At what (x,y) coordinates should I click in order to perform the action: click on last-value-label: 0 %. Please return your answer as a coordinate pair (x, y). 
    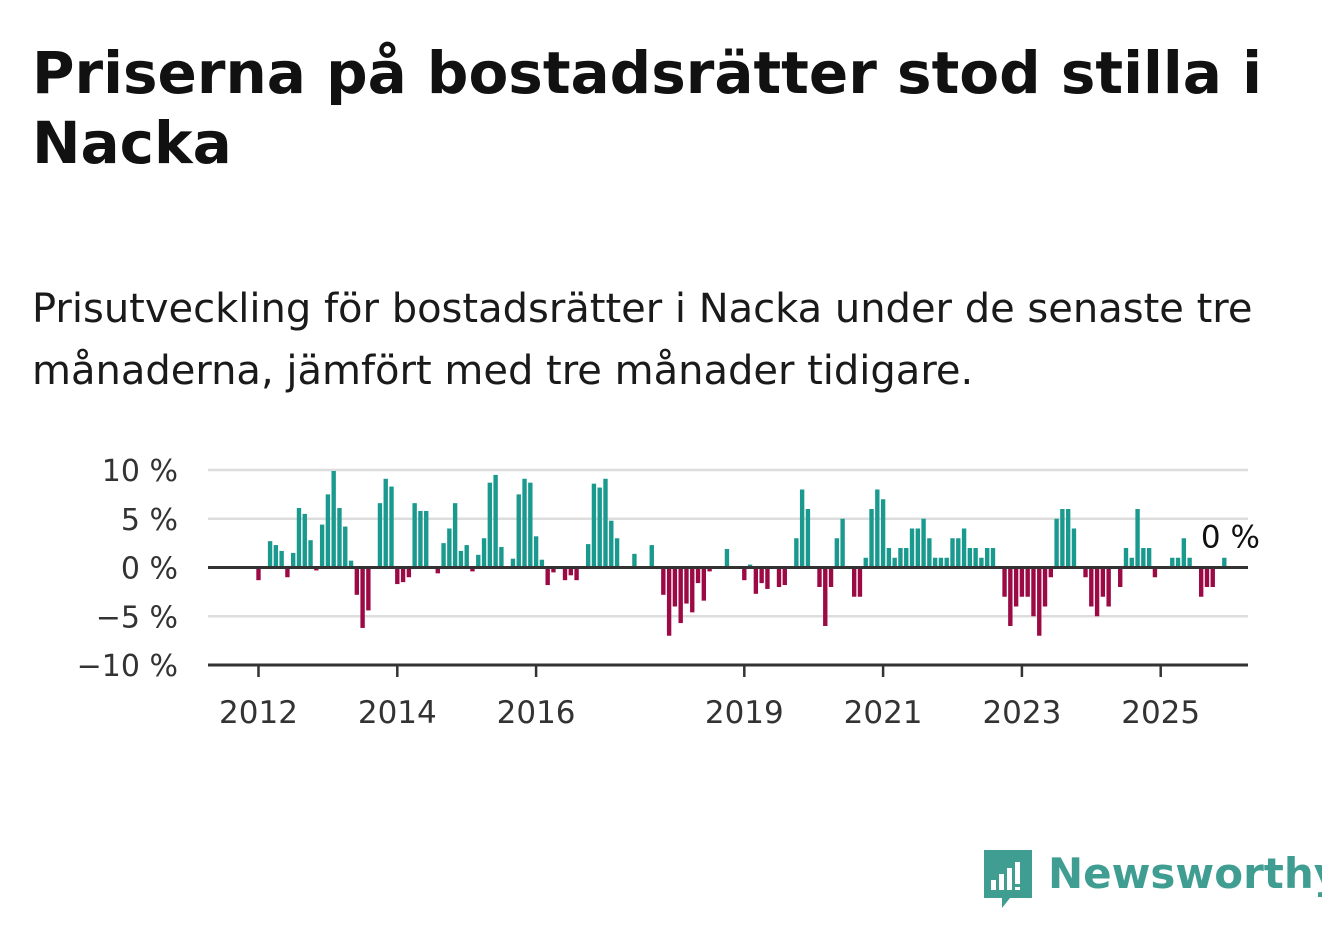
    Looking at the image, I should click on (1230, 538).